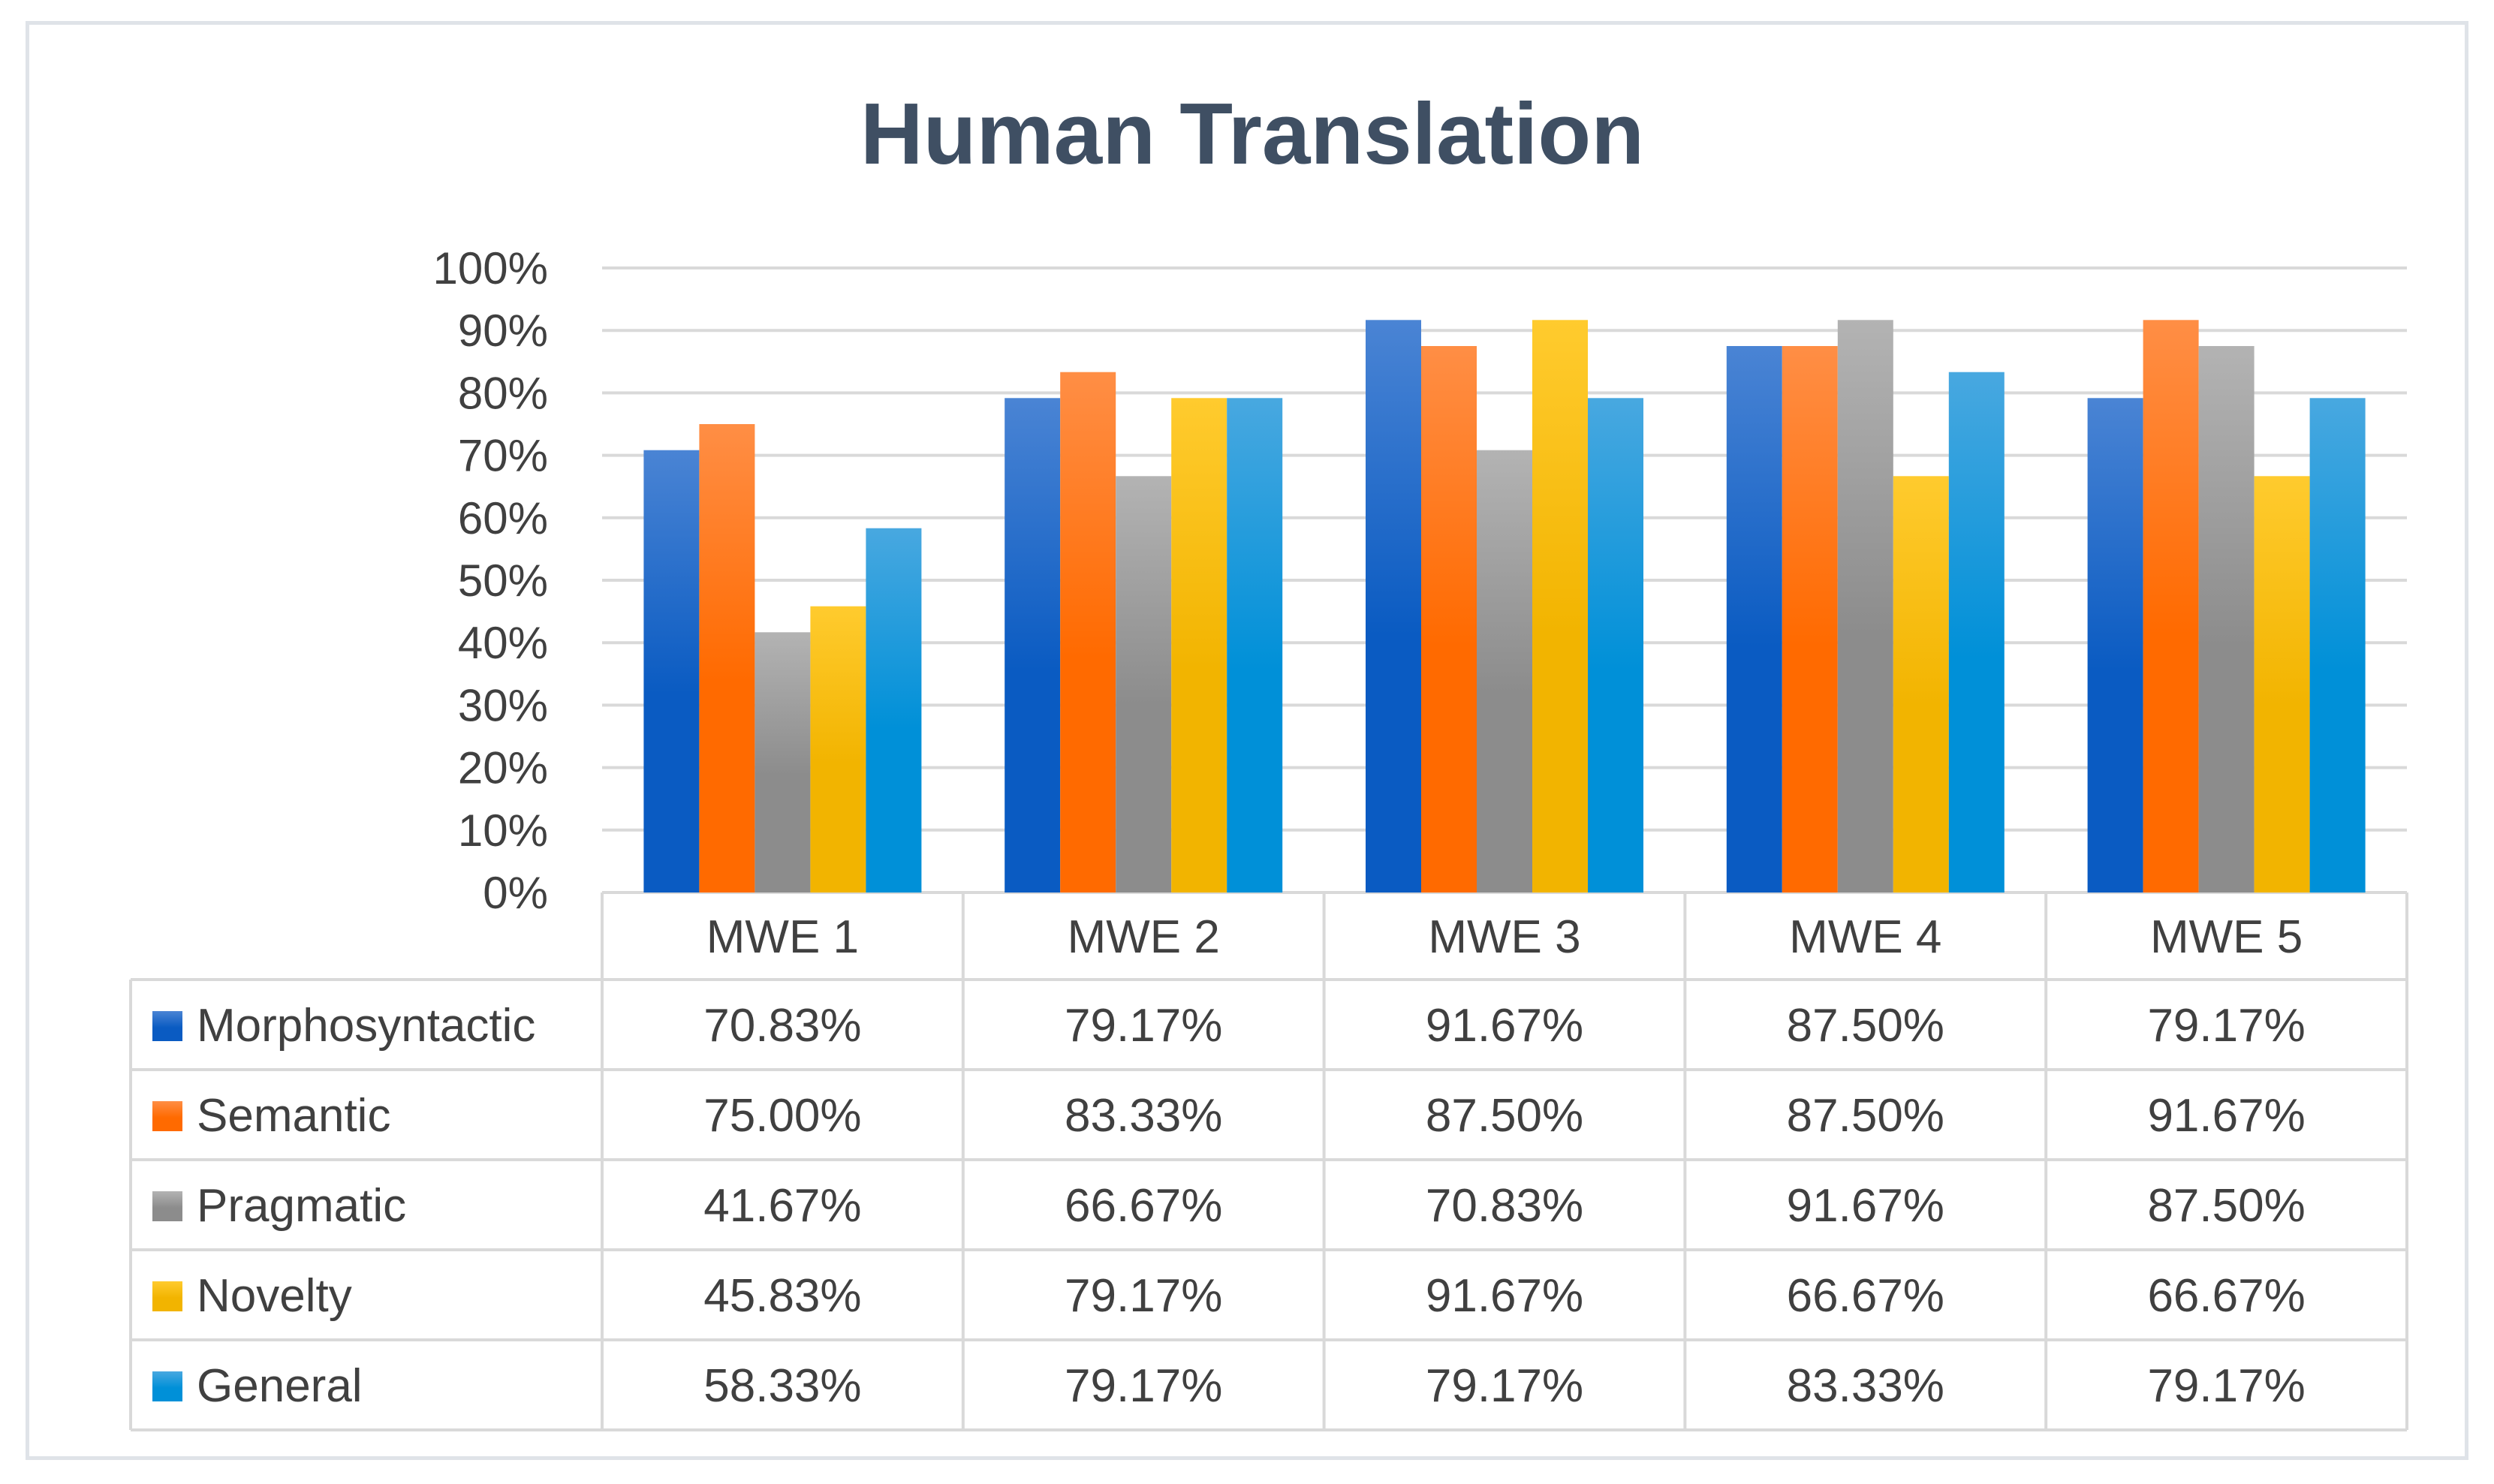  I want to click on legend-key-morphosyntactic, so click(167, 1026).